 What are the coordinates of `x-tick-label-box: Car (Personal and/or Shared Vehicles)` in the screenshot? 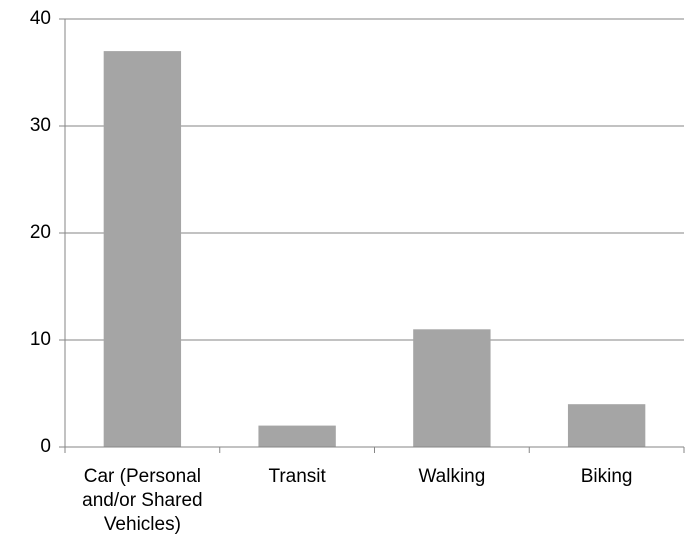 It's located at (142, 500).